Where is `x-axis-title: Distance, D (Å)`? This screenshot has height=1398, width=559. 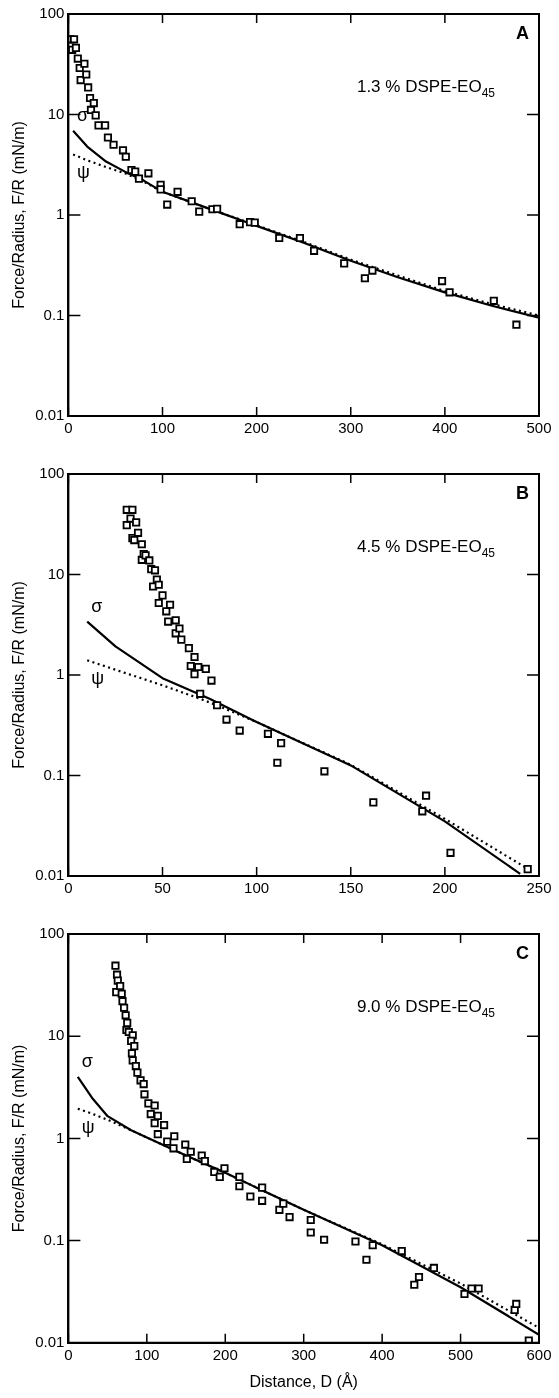 x-axis-title: Distance, D (Å) is located at coordinates (303, 1380).